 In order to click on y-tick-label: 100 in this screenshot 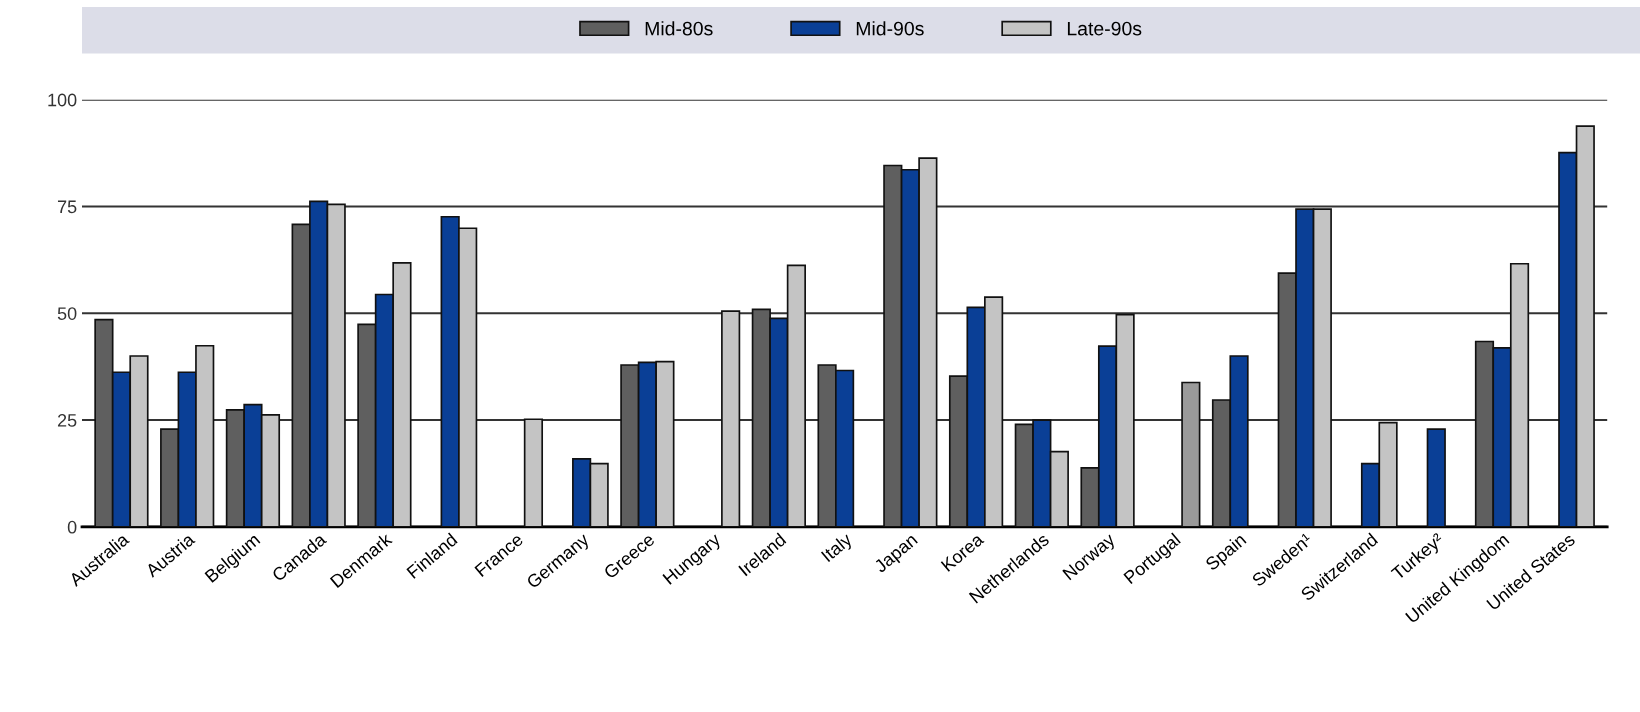, I will do `click(62, 100)`.